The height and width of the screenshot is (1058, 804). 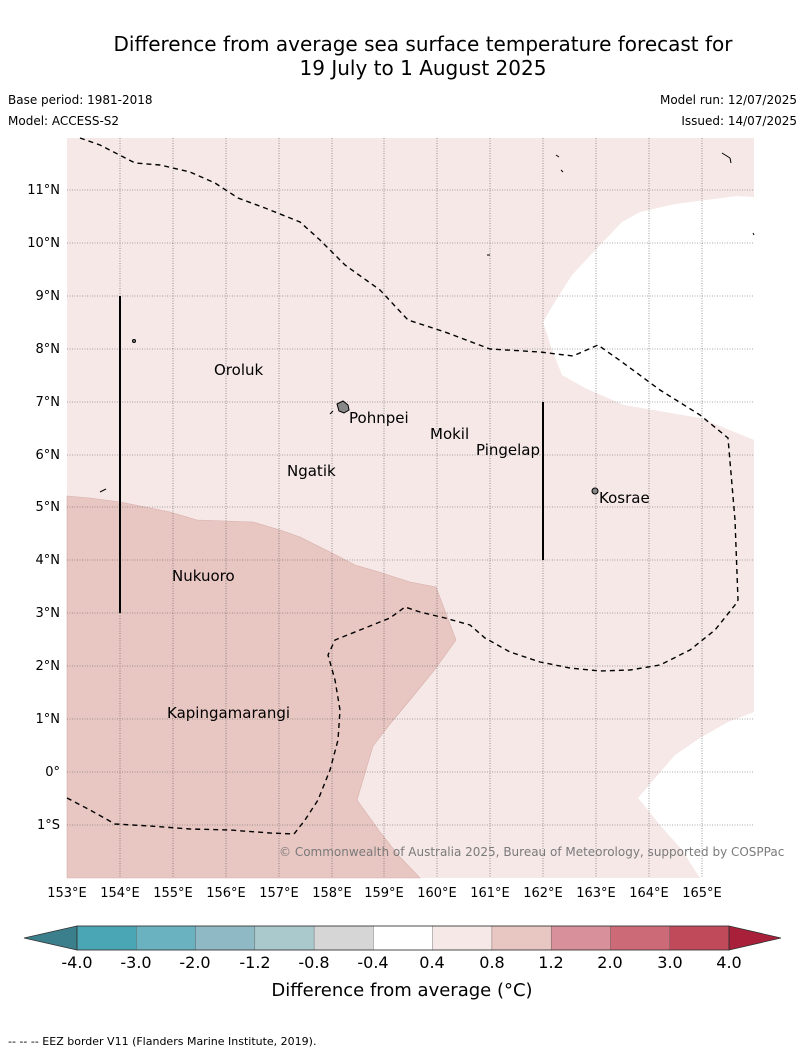 What do you see at coordinates (729, 962) in the screenshot?
I see `colorbar-tick: 4.0` at bounding box center [729, 962].